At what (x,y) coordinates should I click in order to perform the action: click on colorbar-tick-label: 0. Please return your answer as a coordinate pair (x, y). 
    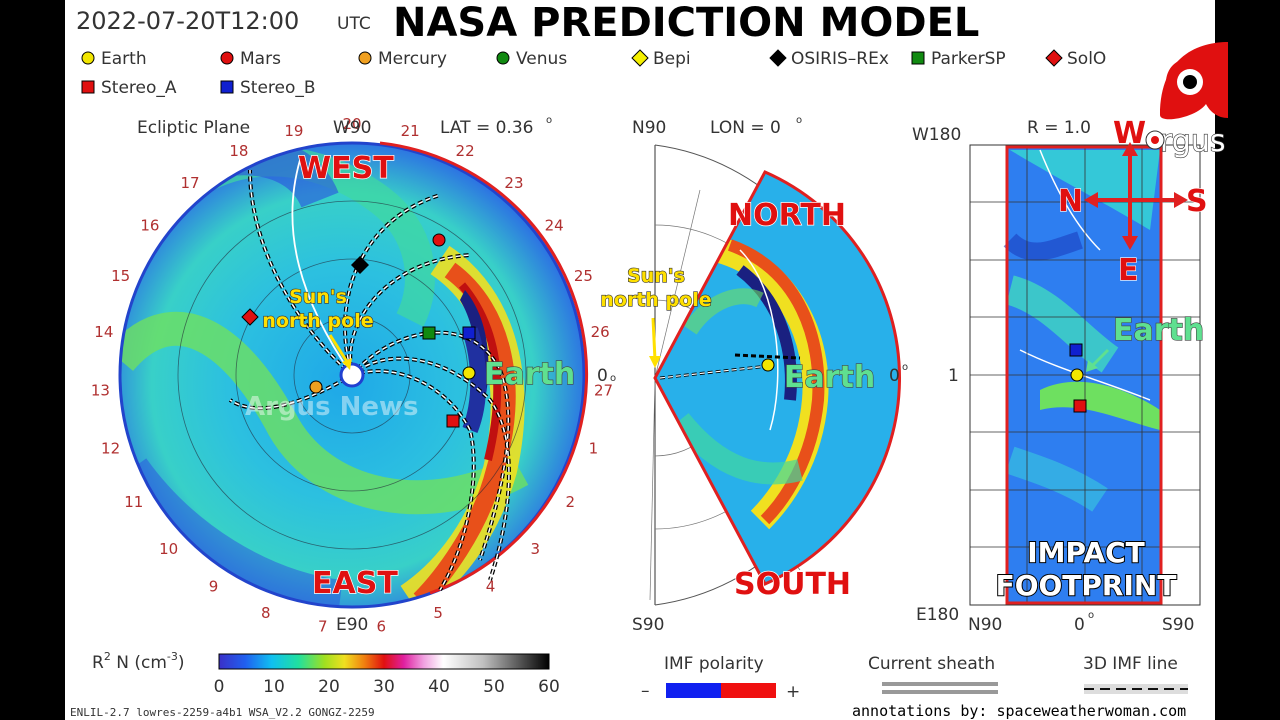
    Looking at the image, I should click on (219, 687).